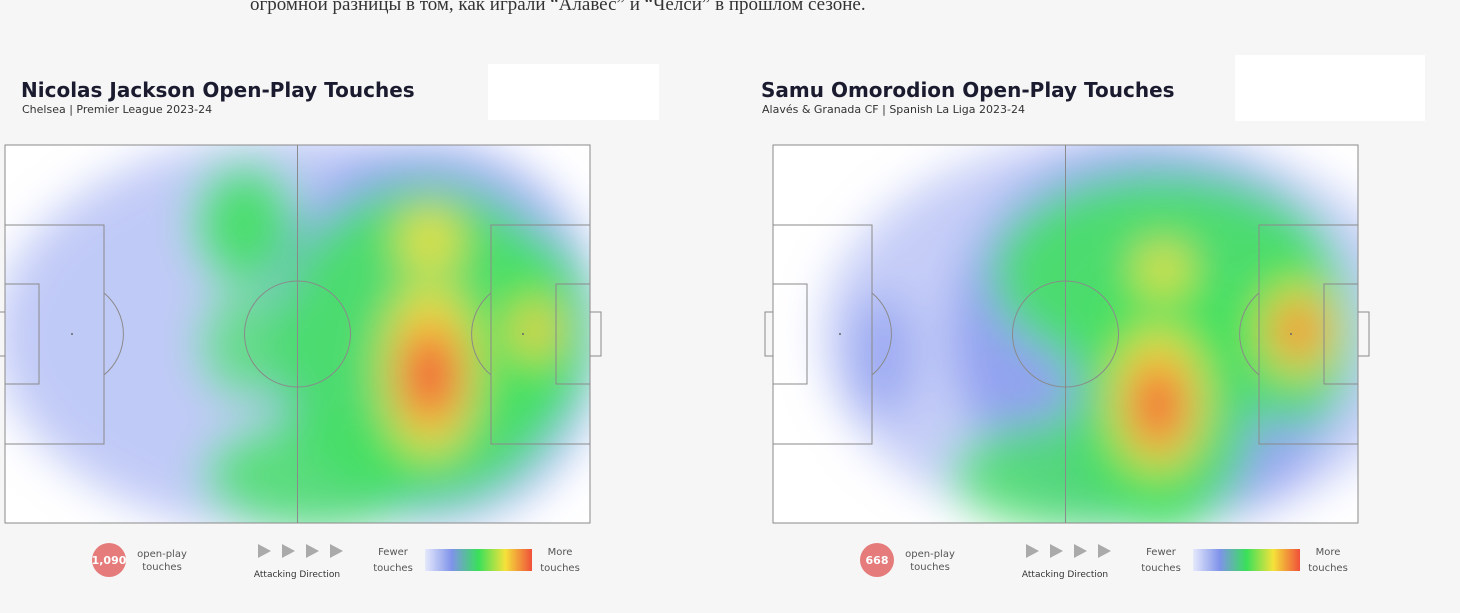 The height and width of the screenshot is (613, 1460). Describe the element at coordinates (117, 109) in the screenshot. I see `subtitle: Chelsea | Premier League 2023-24` at that location.